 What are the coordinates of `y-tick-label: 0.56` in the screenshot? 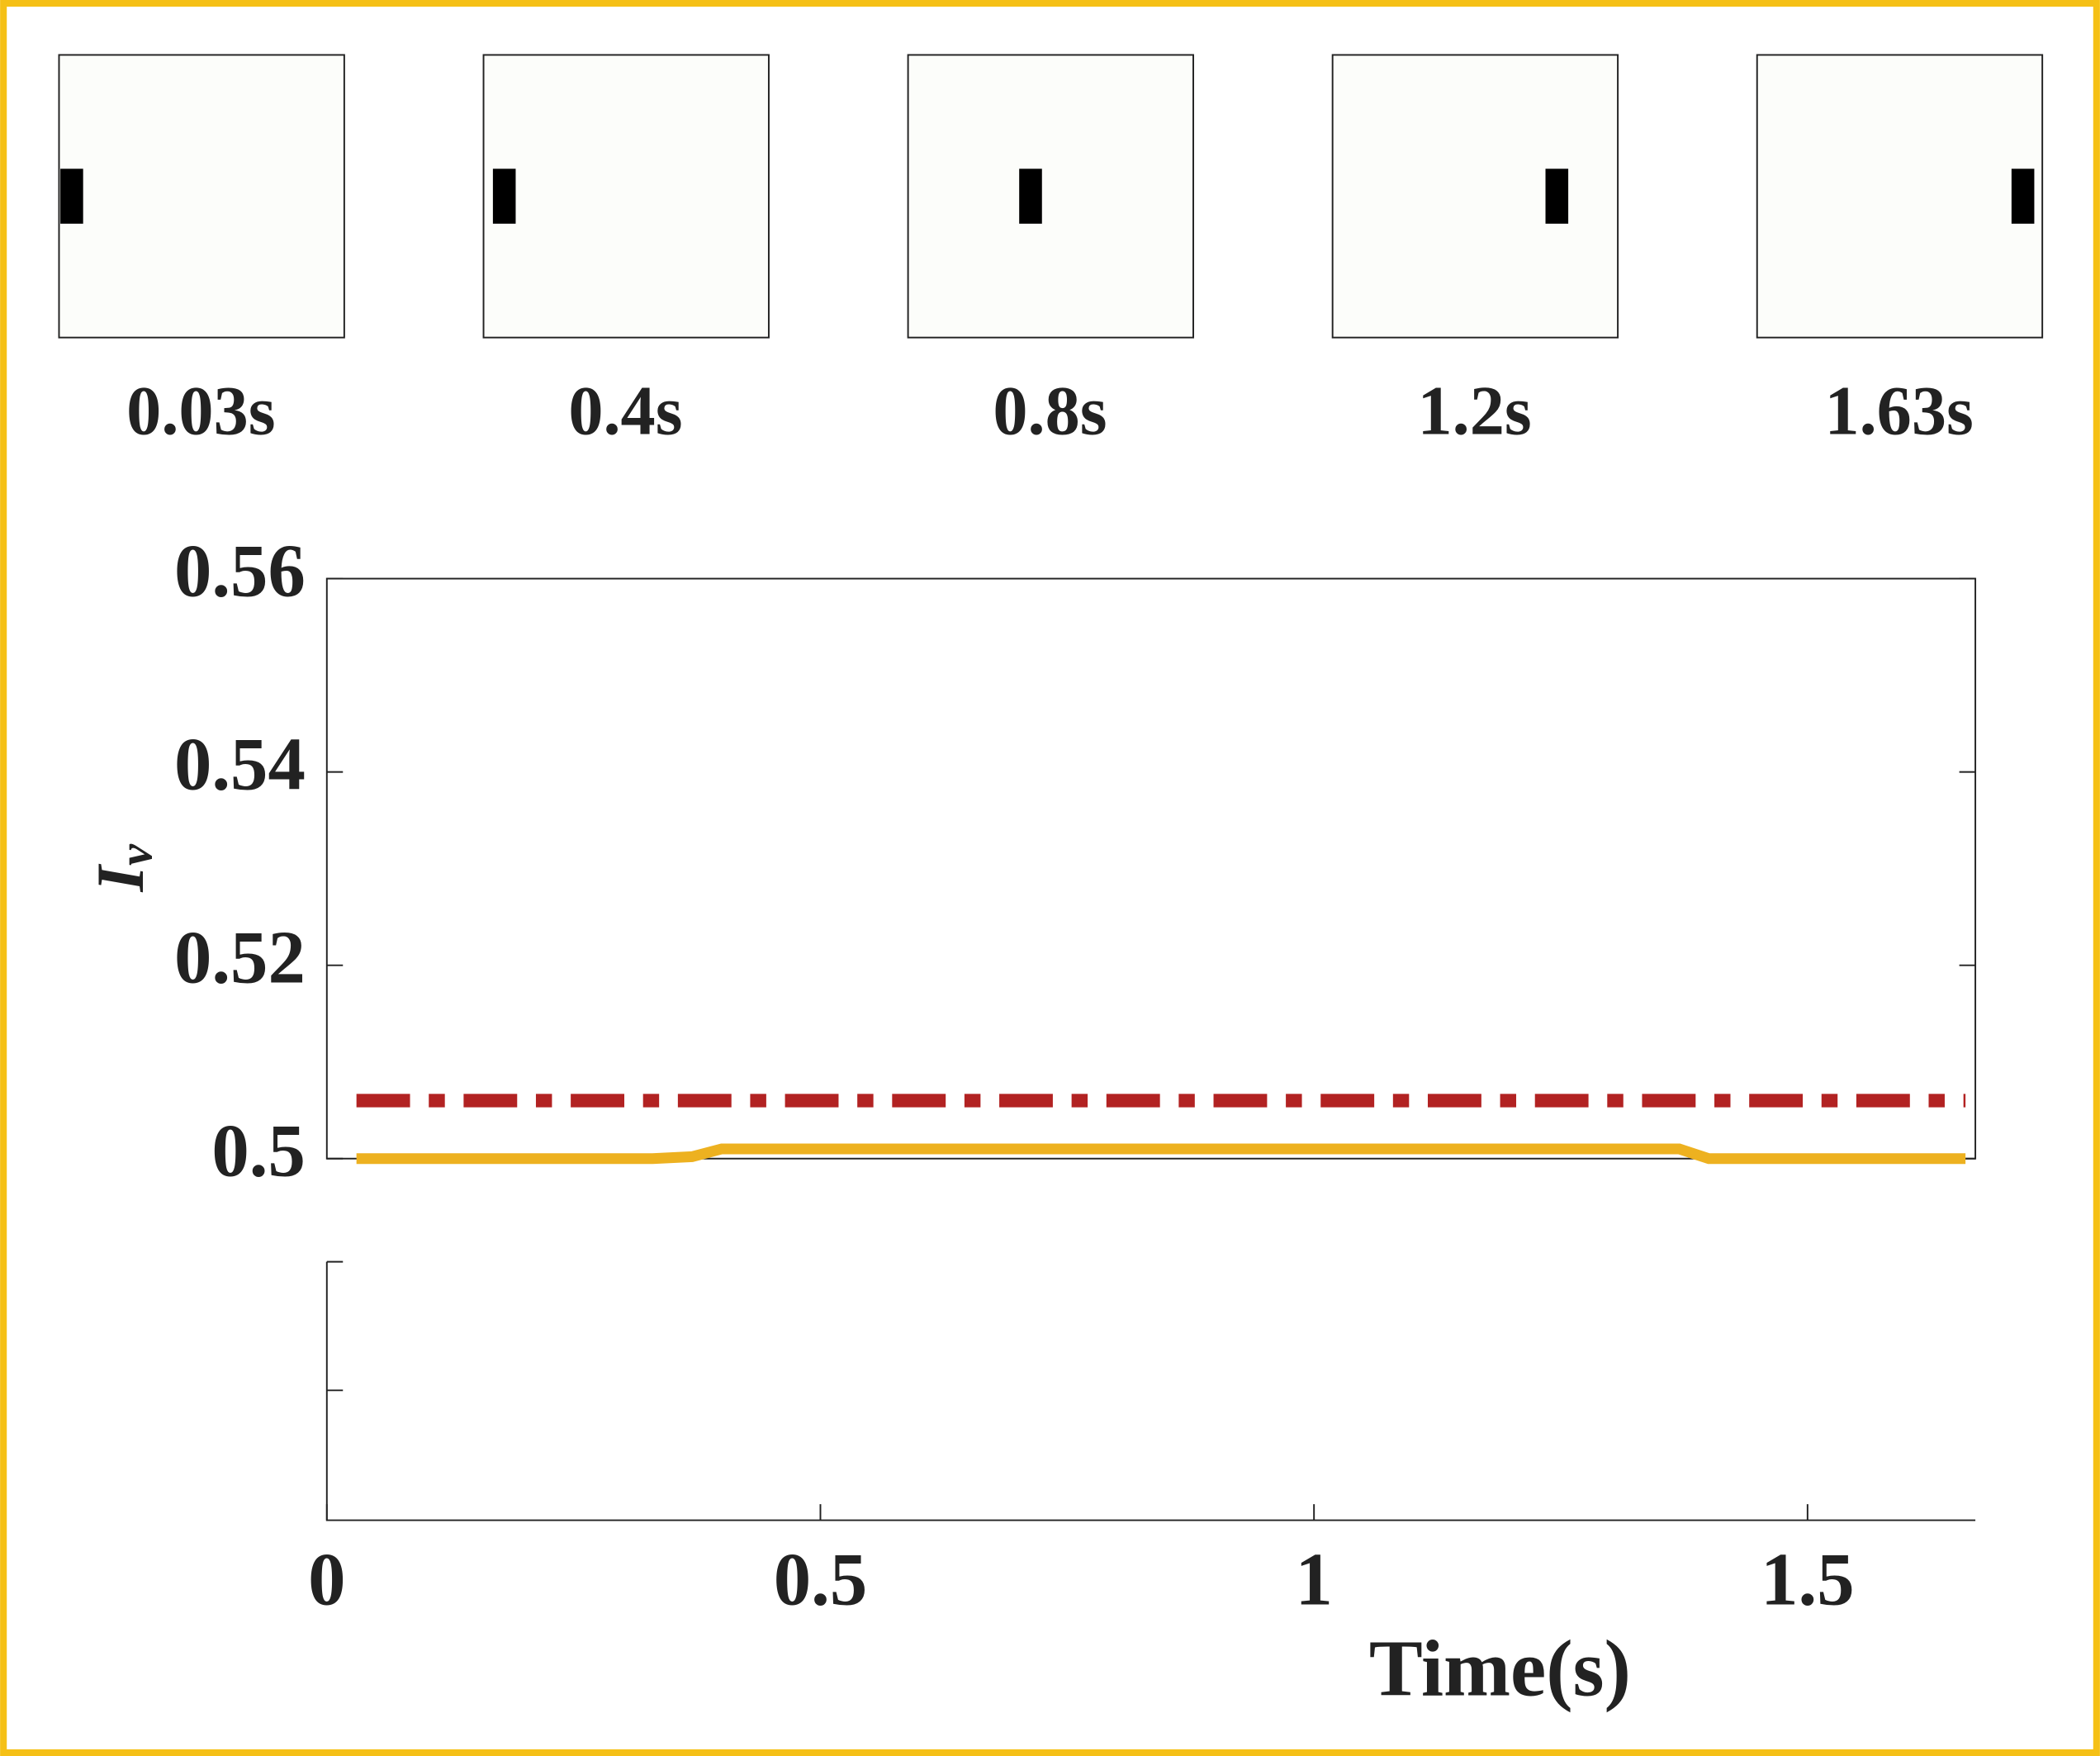 It's located at (240, 570).